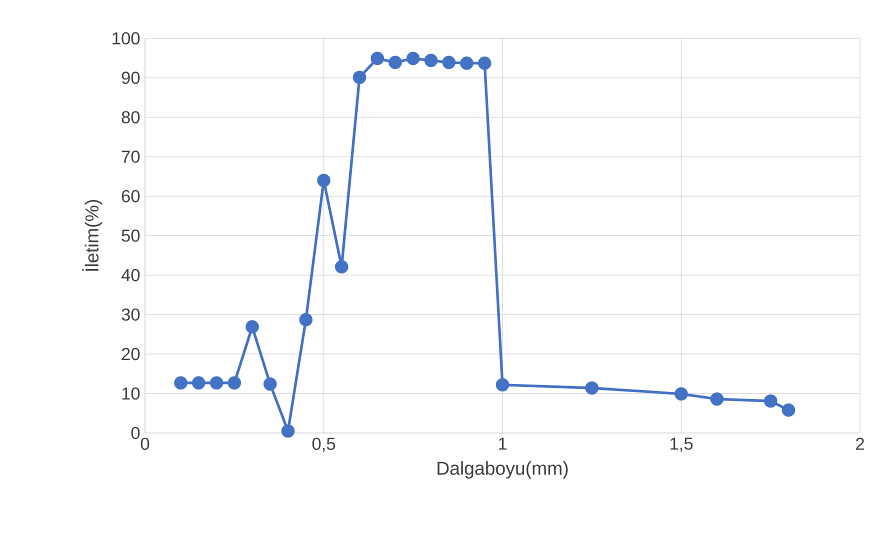 Image resolution: width=885 pixels, height=549 pixels. Describe the element at coordinates (860, 444) in the screenshot. I see `x-tick-label: 2` at that location.